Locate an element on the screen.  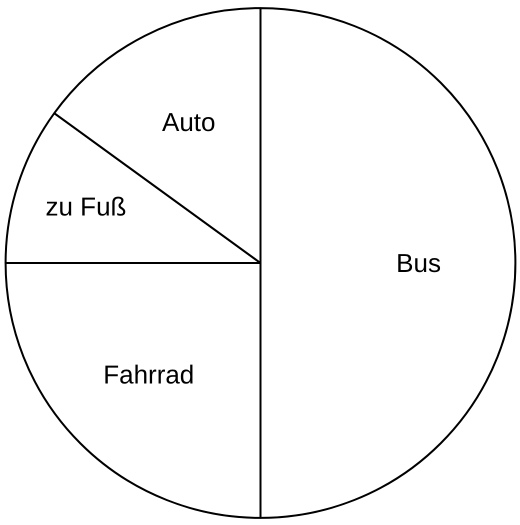
slice-label: Auto is located at coordinates (189, 122).